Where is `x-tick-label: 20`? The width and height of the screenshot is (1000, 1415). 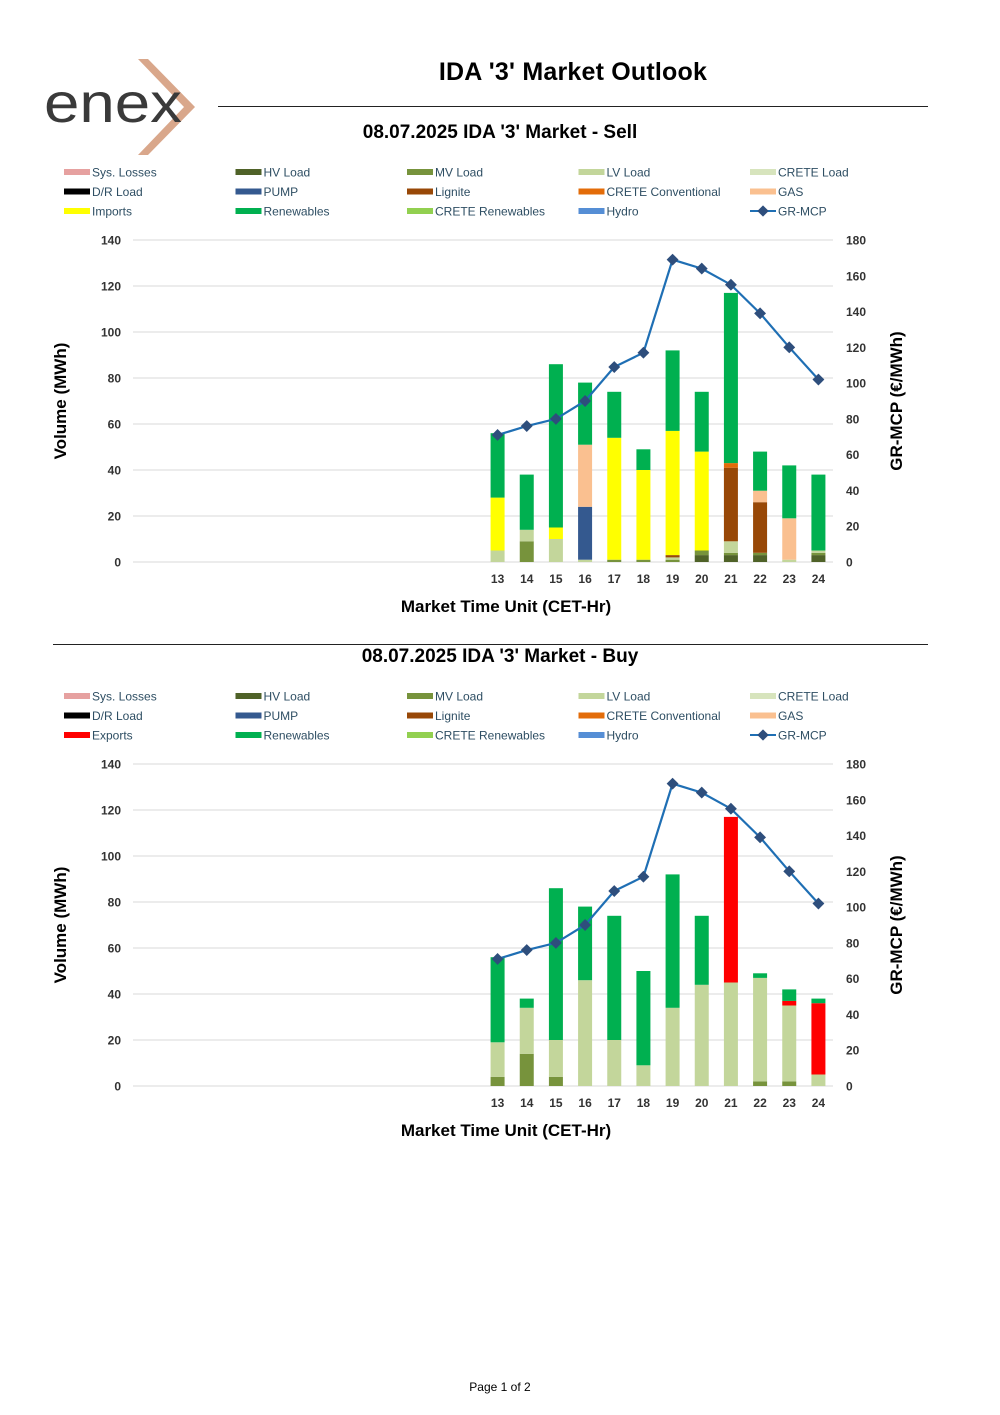 x-tick-label: 20 is located at coordinates (702, 579).